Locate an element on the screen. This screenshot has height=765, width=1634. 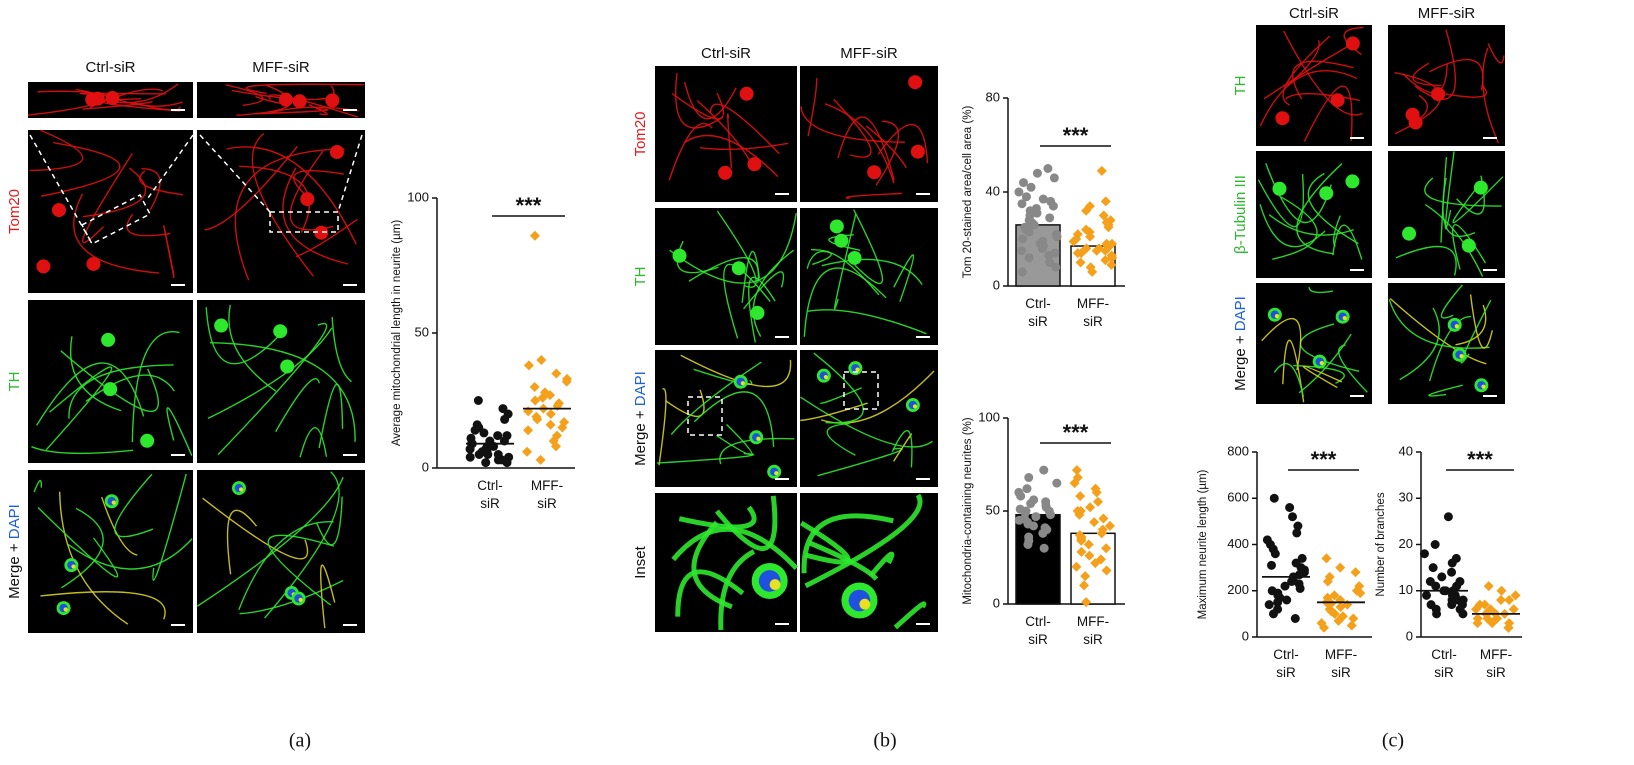
row-label: Inset is located at coordinates (640, 561).